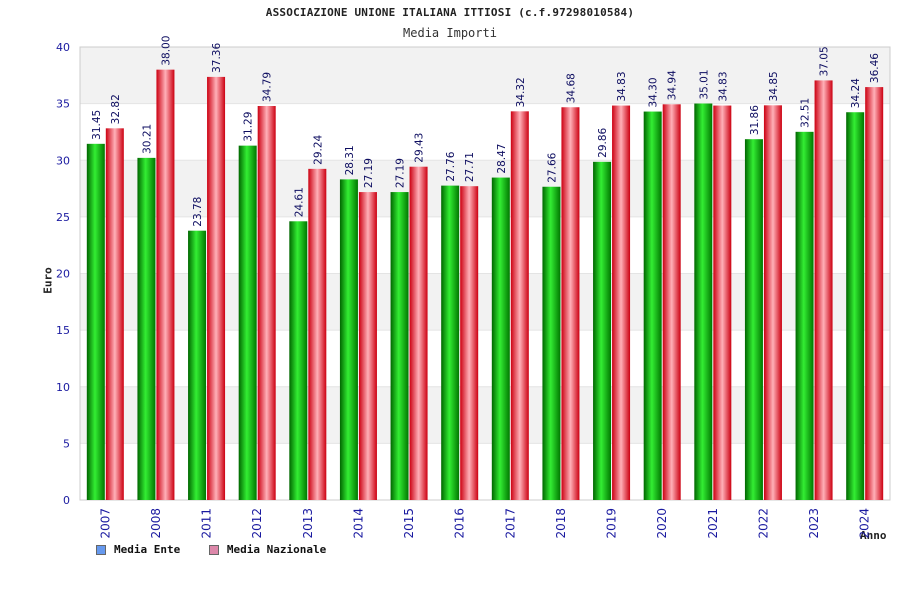 This screenshot has width=900, height=600. I want to click on bar-value-label: 35.01, so click(704, 84).